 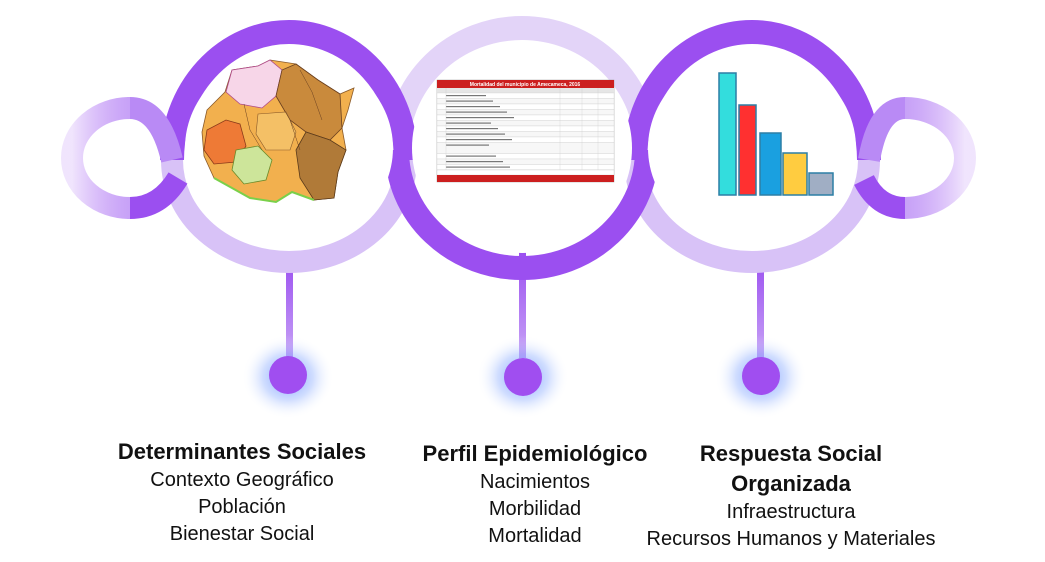 I want to click on column-item: Mortalidad, so click(x=535, y=536).